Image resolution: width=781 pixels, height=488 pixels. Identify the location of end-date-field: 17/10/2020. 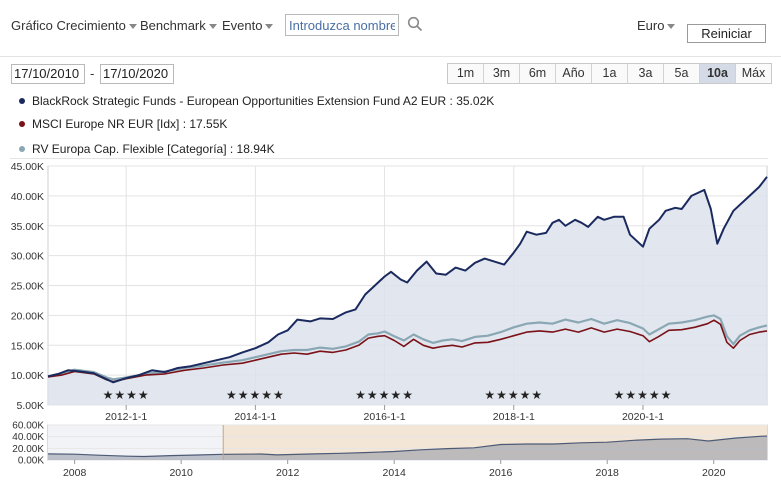
(137, 74).